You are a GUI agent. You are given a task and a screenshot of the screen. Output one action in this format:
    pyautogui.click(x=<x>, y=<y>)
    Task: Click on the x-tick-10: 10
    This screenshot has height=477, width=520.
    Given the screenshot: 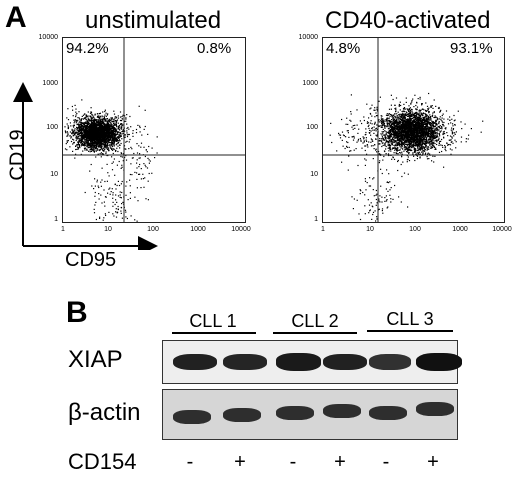 What is the action you would take?
    pyautogui.click(x=108, y=229)
    